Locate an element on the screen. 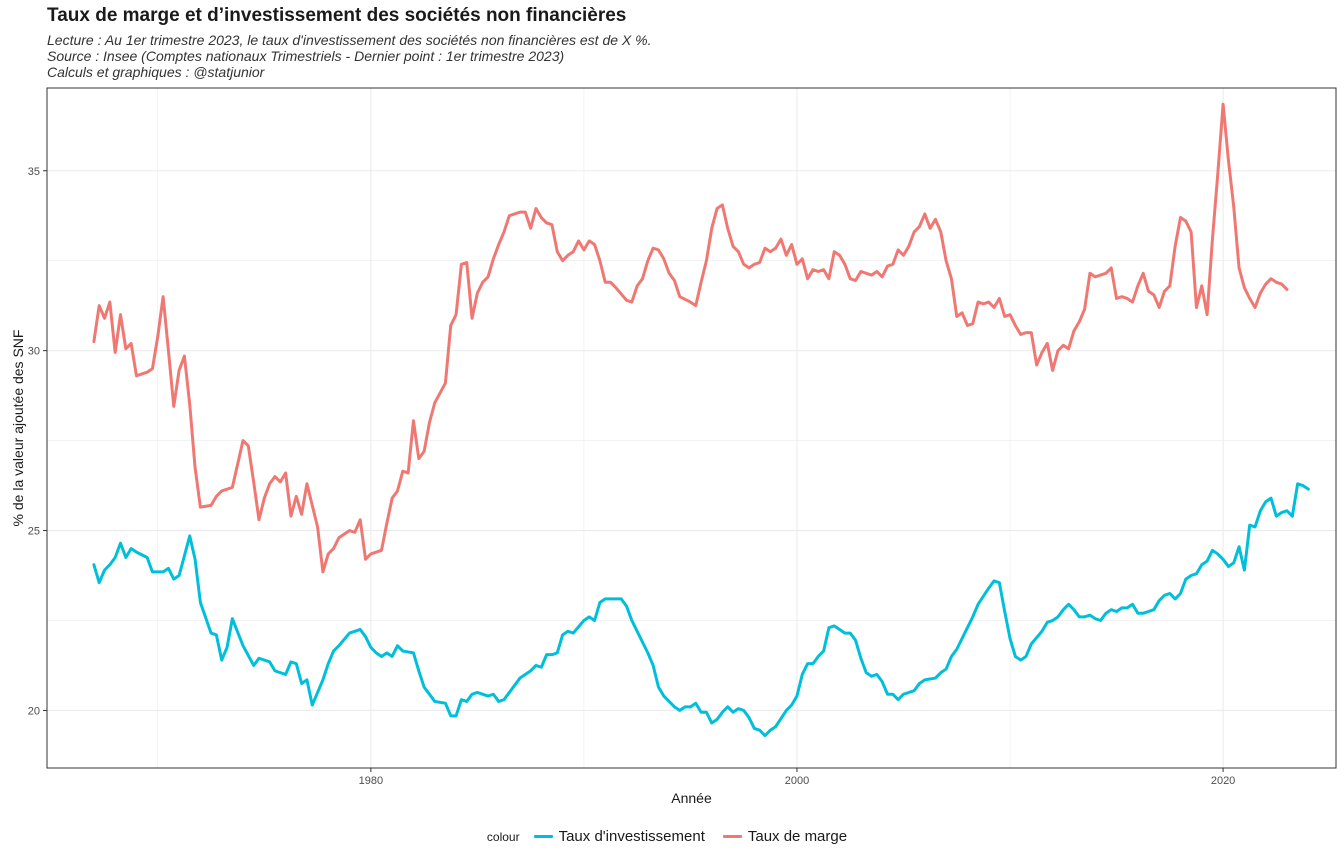 This screenshot has height=864, width=1344. legend-item-investissement: Taux d'investissement is located at coordinates (619, 836).